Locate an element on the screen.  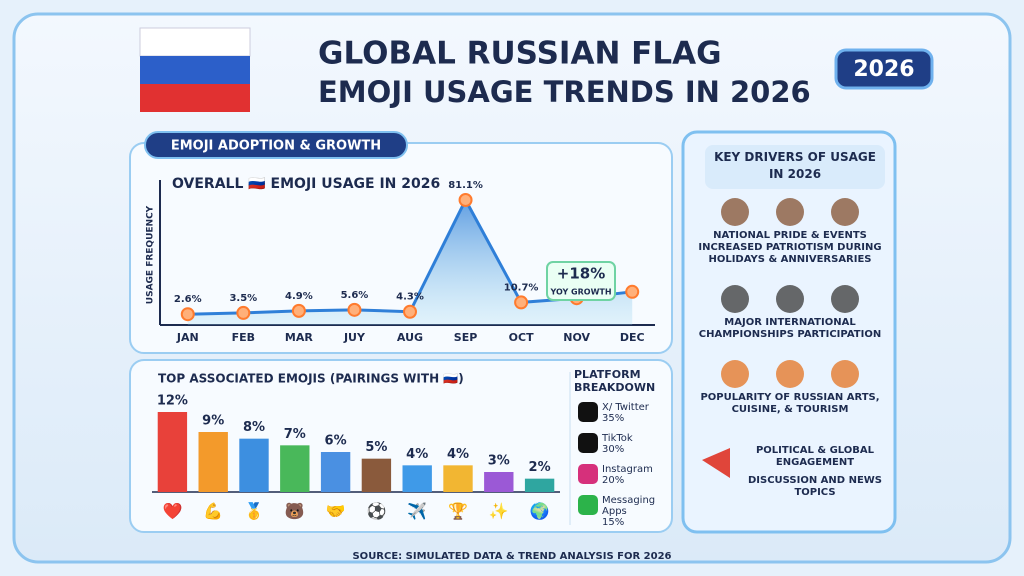
platform-item: X/ Twitter 35% is located at coordinates (636, 413).